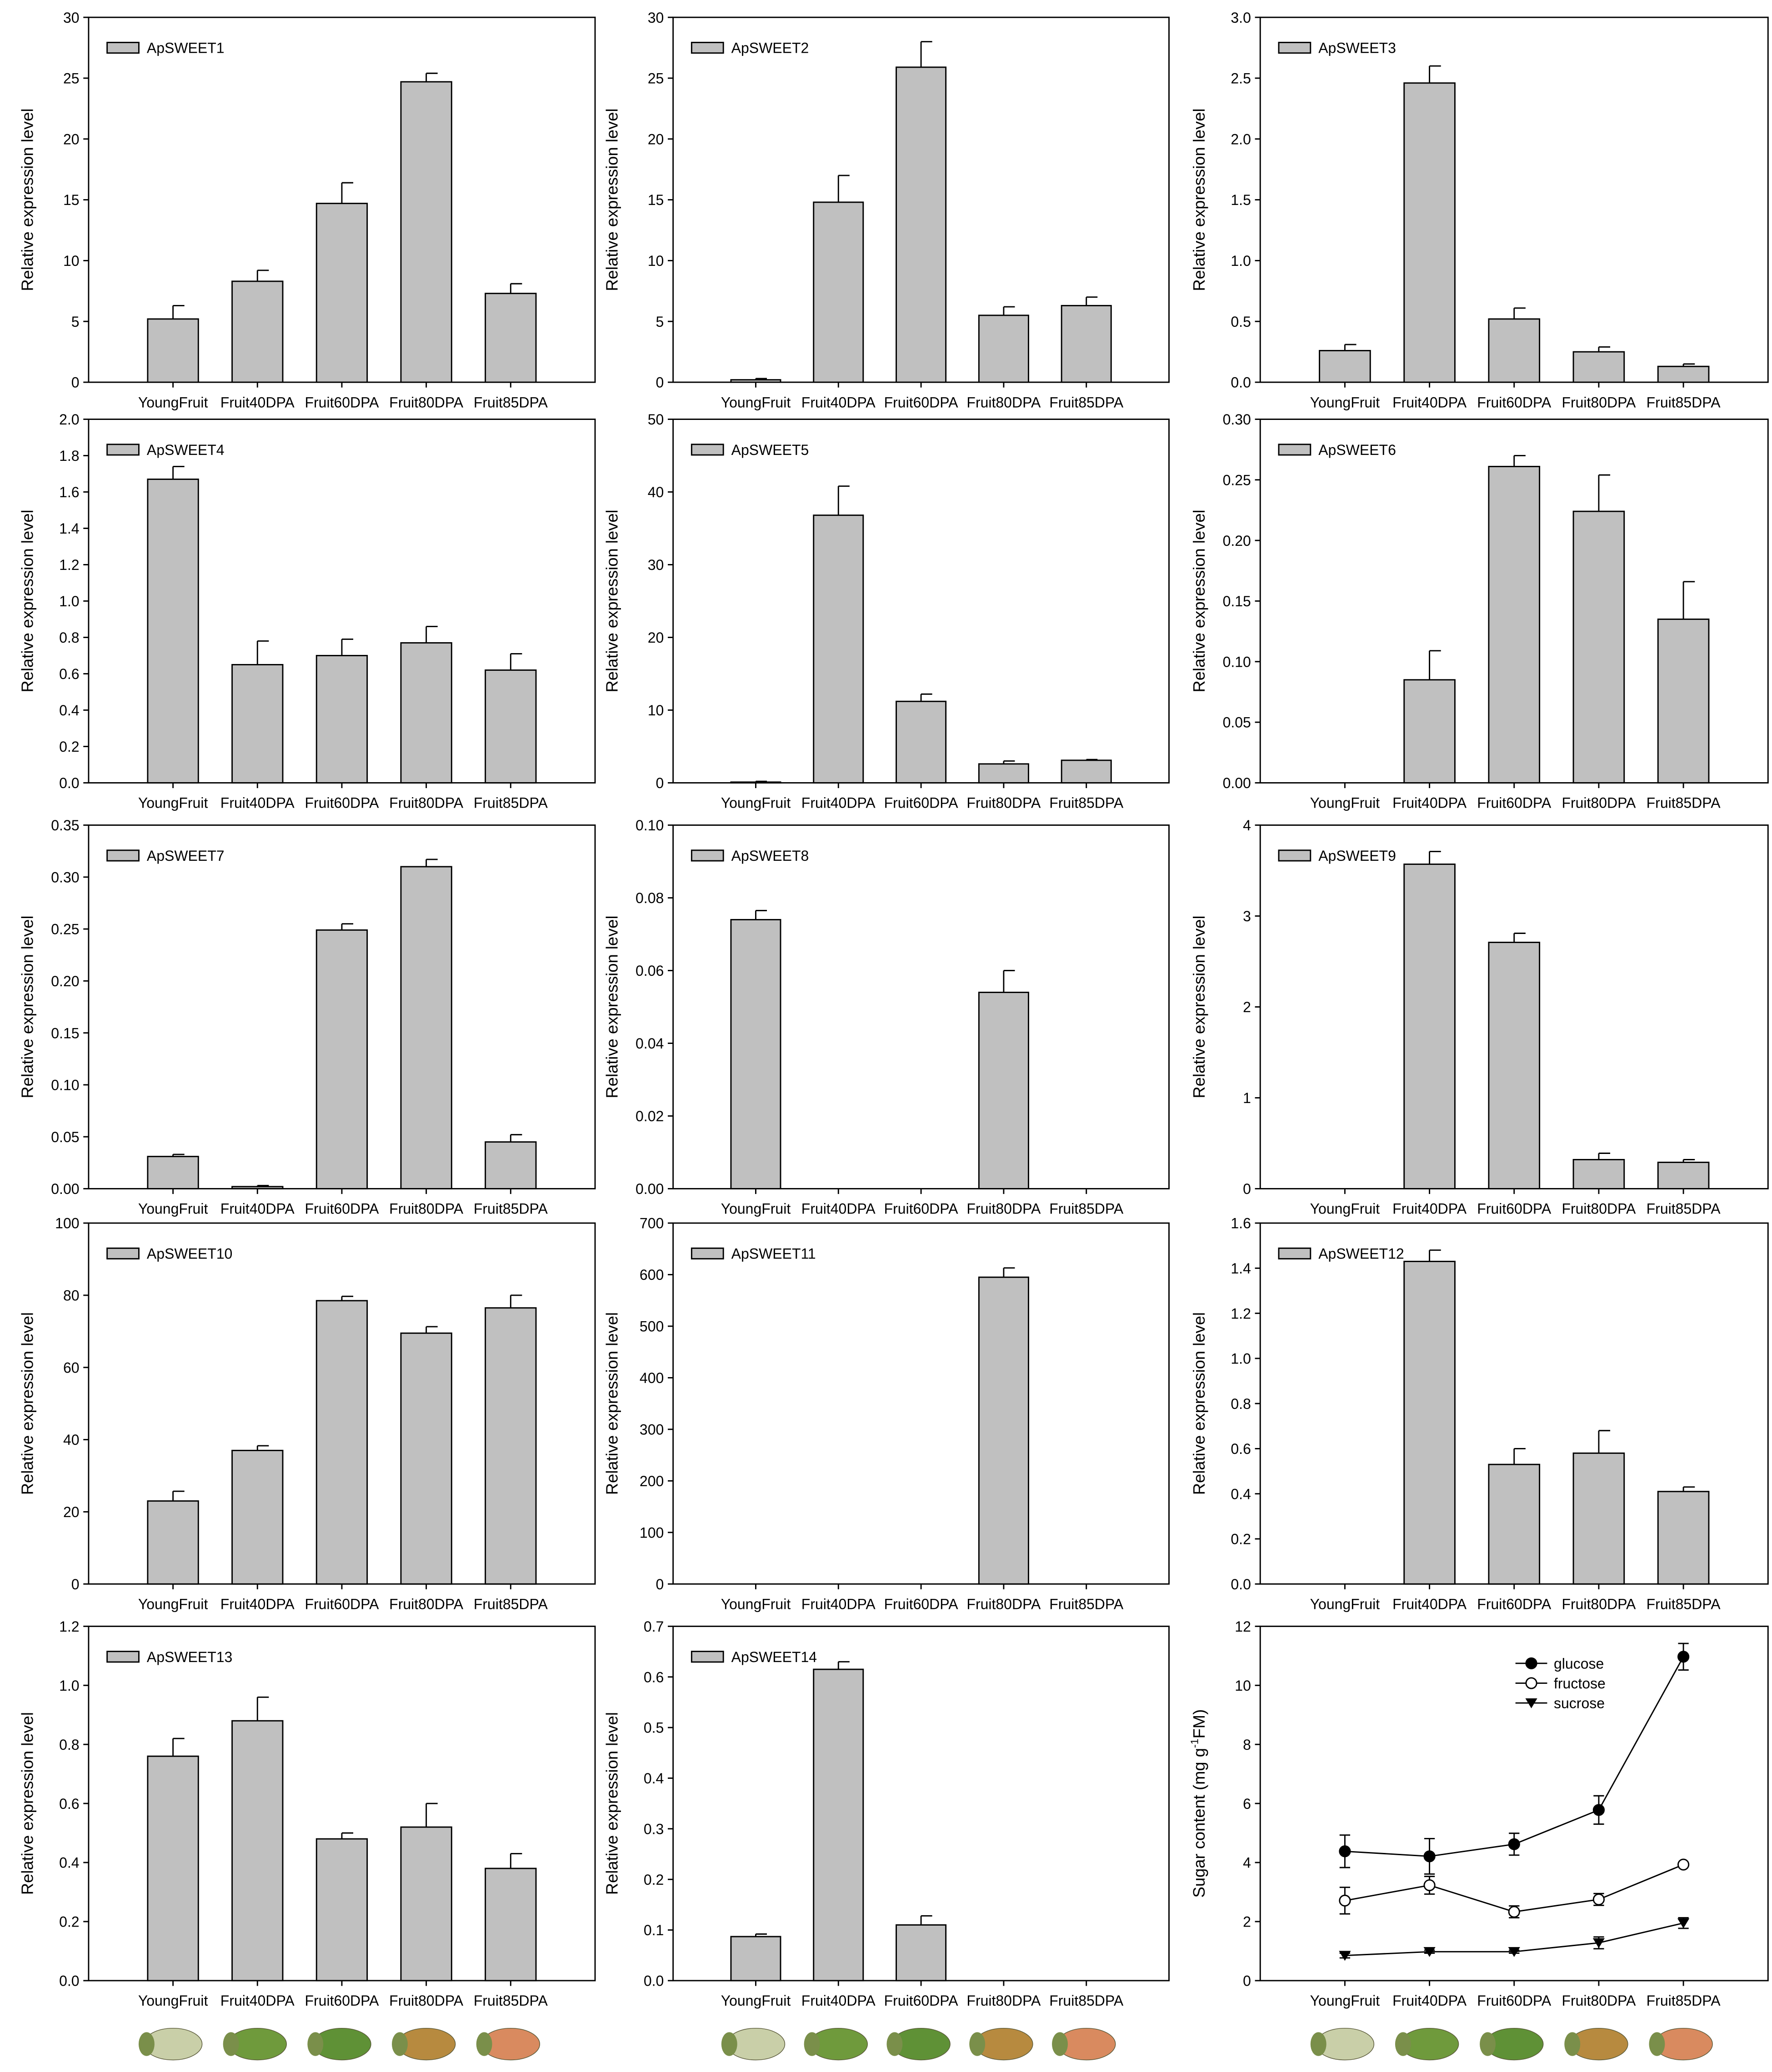  I want to click on y-tick-label: 20, so click(656, 139).